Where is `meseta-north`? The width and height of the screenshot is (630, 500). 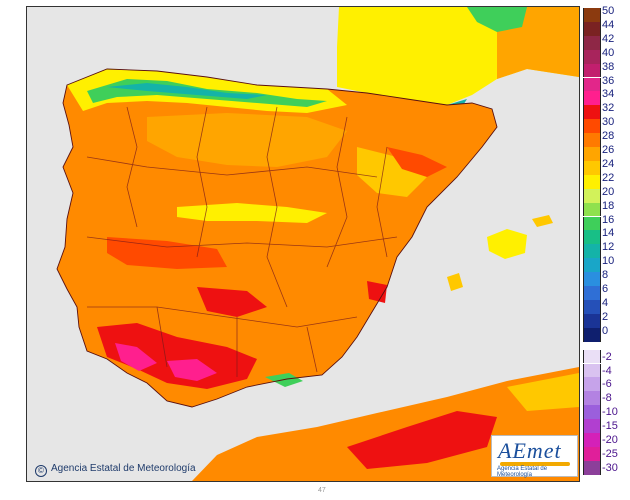
meseta-north is located at coordinates (247, 140).